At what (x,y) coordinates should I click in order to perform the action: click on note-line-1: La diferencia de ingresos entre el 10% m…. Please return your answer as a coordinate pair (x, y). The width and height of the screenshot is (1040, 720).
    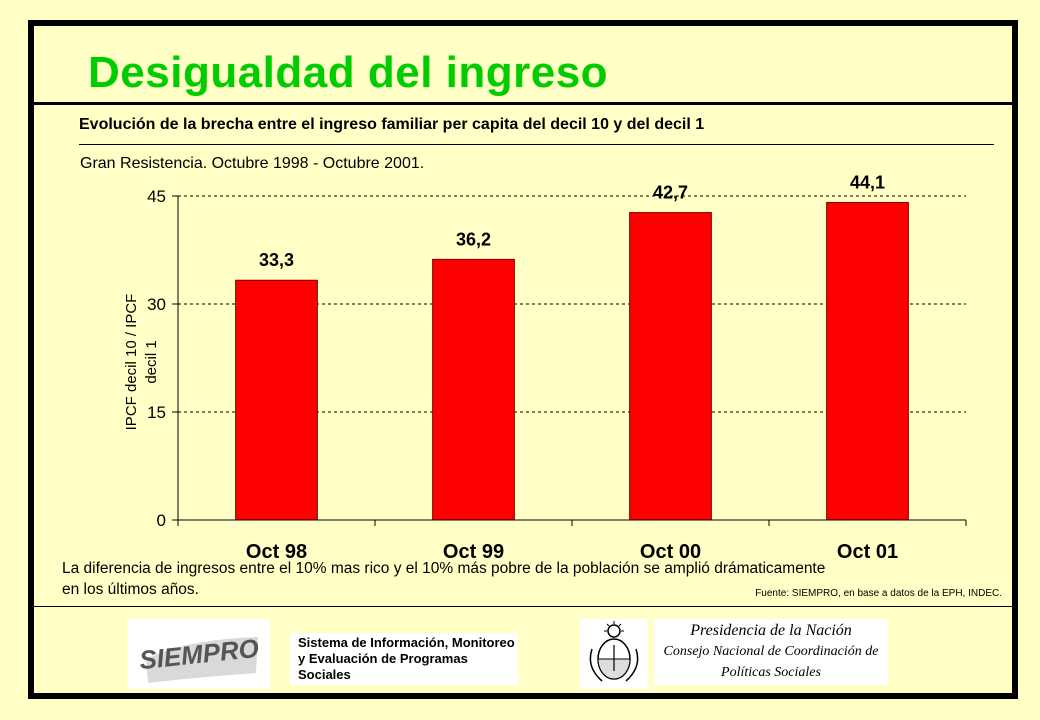
    Looking at the image, I should click on (444, 568).